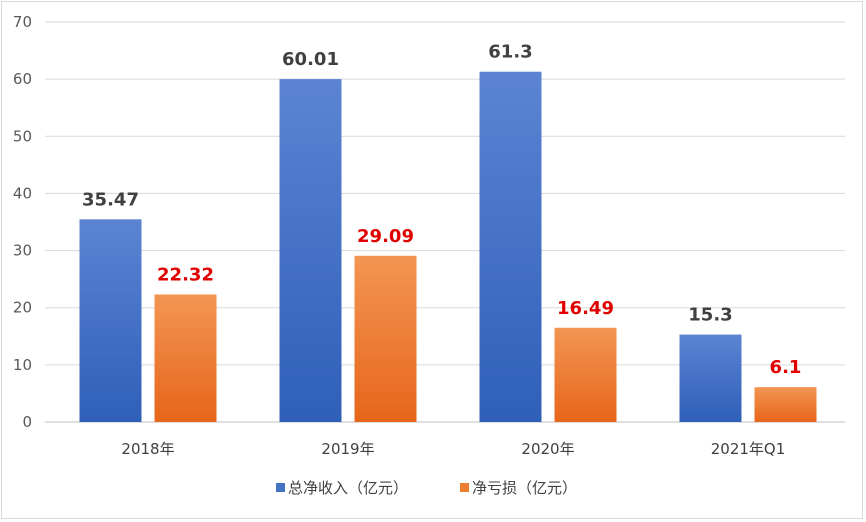  Describe the element at coordinates (22, 365) in the screenshot. I see `y-tick-label: 10` at that location.